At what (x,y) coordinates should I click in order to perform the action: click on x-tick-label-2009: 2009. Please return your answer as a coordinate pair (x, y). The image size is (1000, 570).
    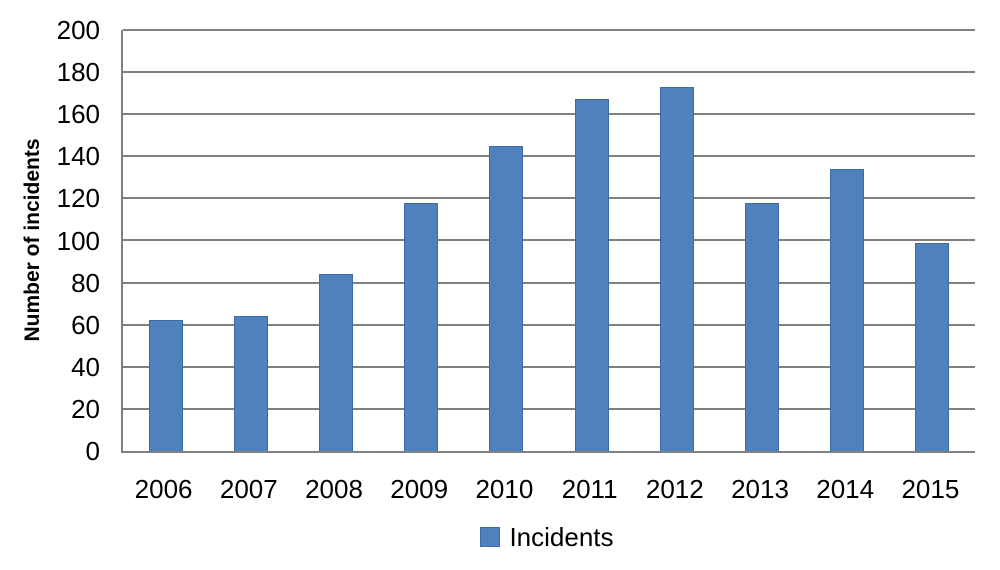
    Looking at the image, I should click on (419, 489).